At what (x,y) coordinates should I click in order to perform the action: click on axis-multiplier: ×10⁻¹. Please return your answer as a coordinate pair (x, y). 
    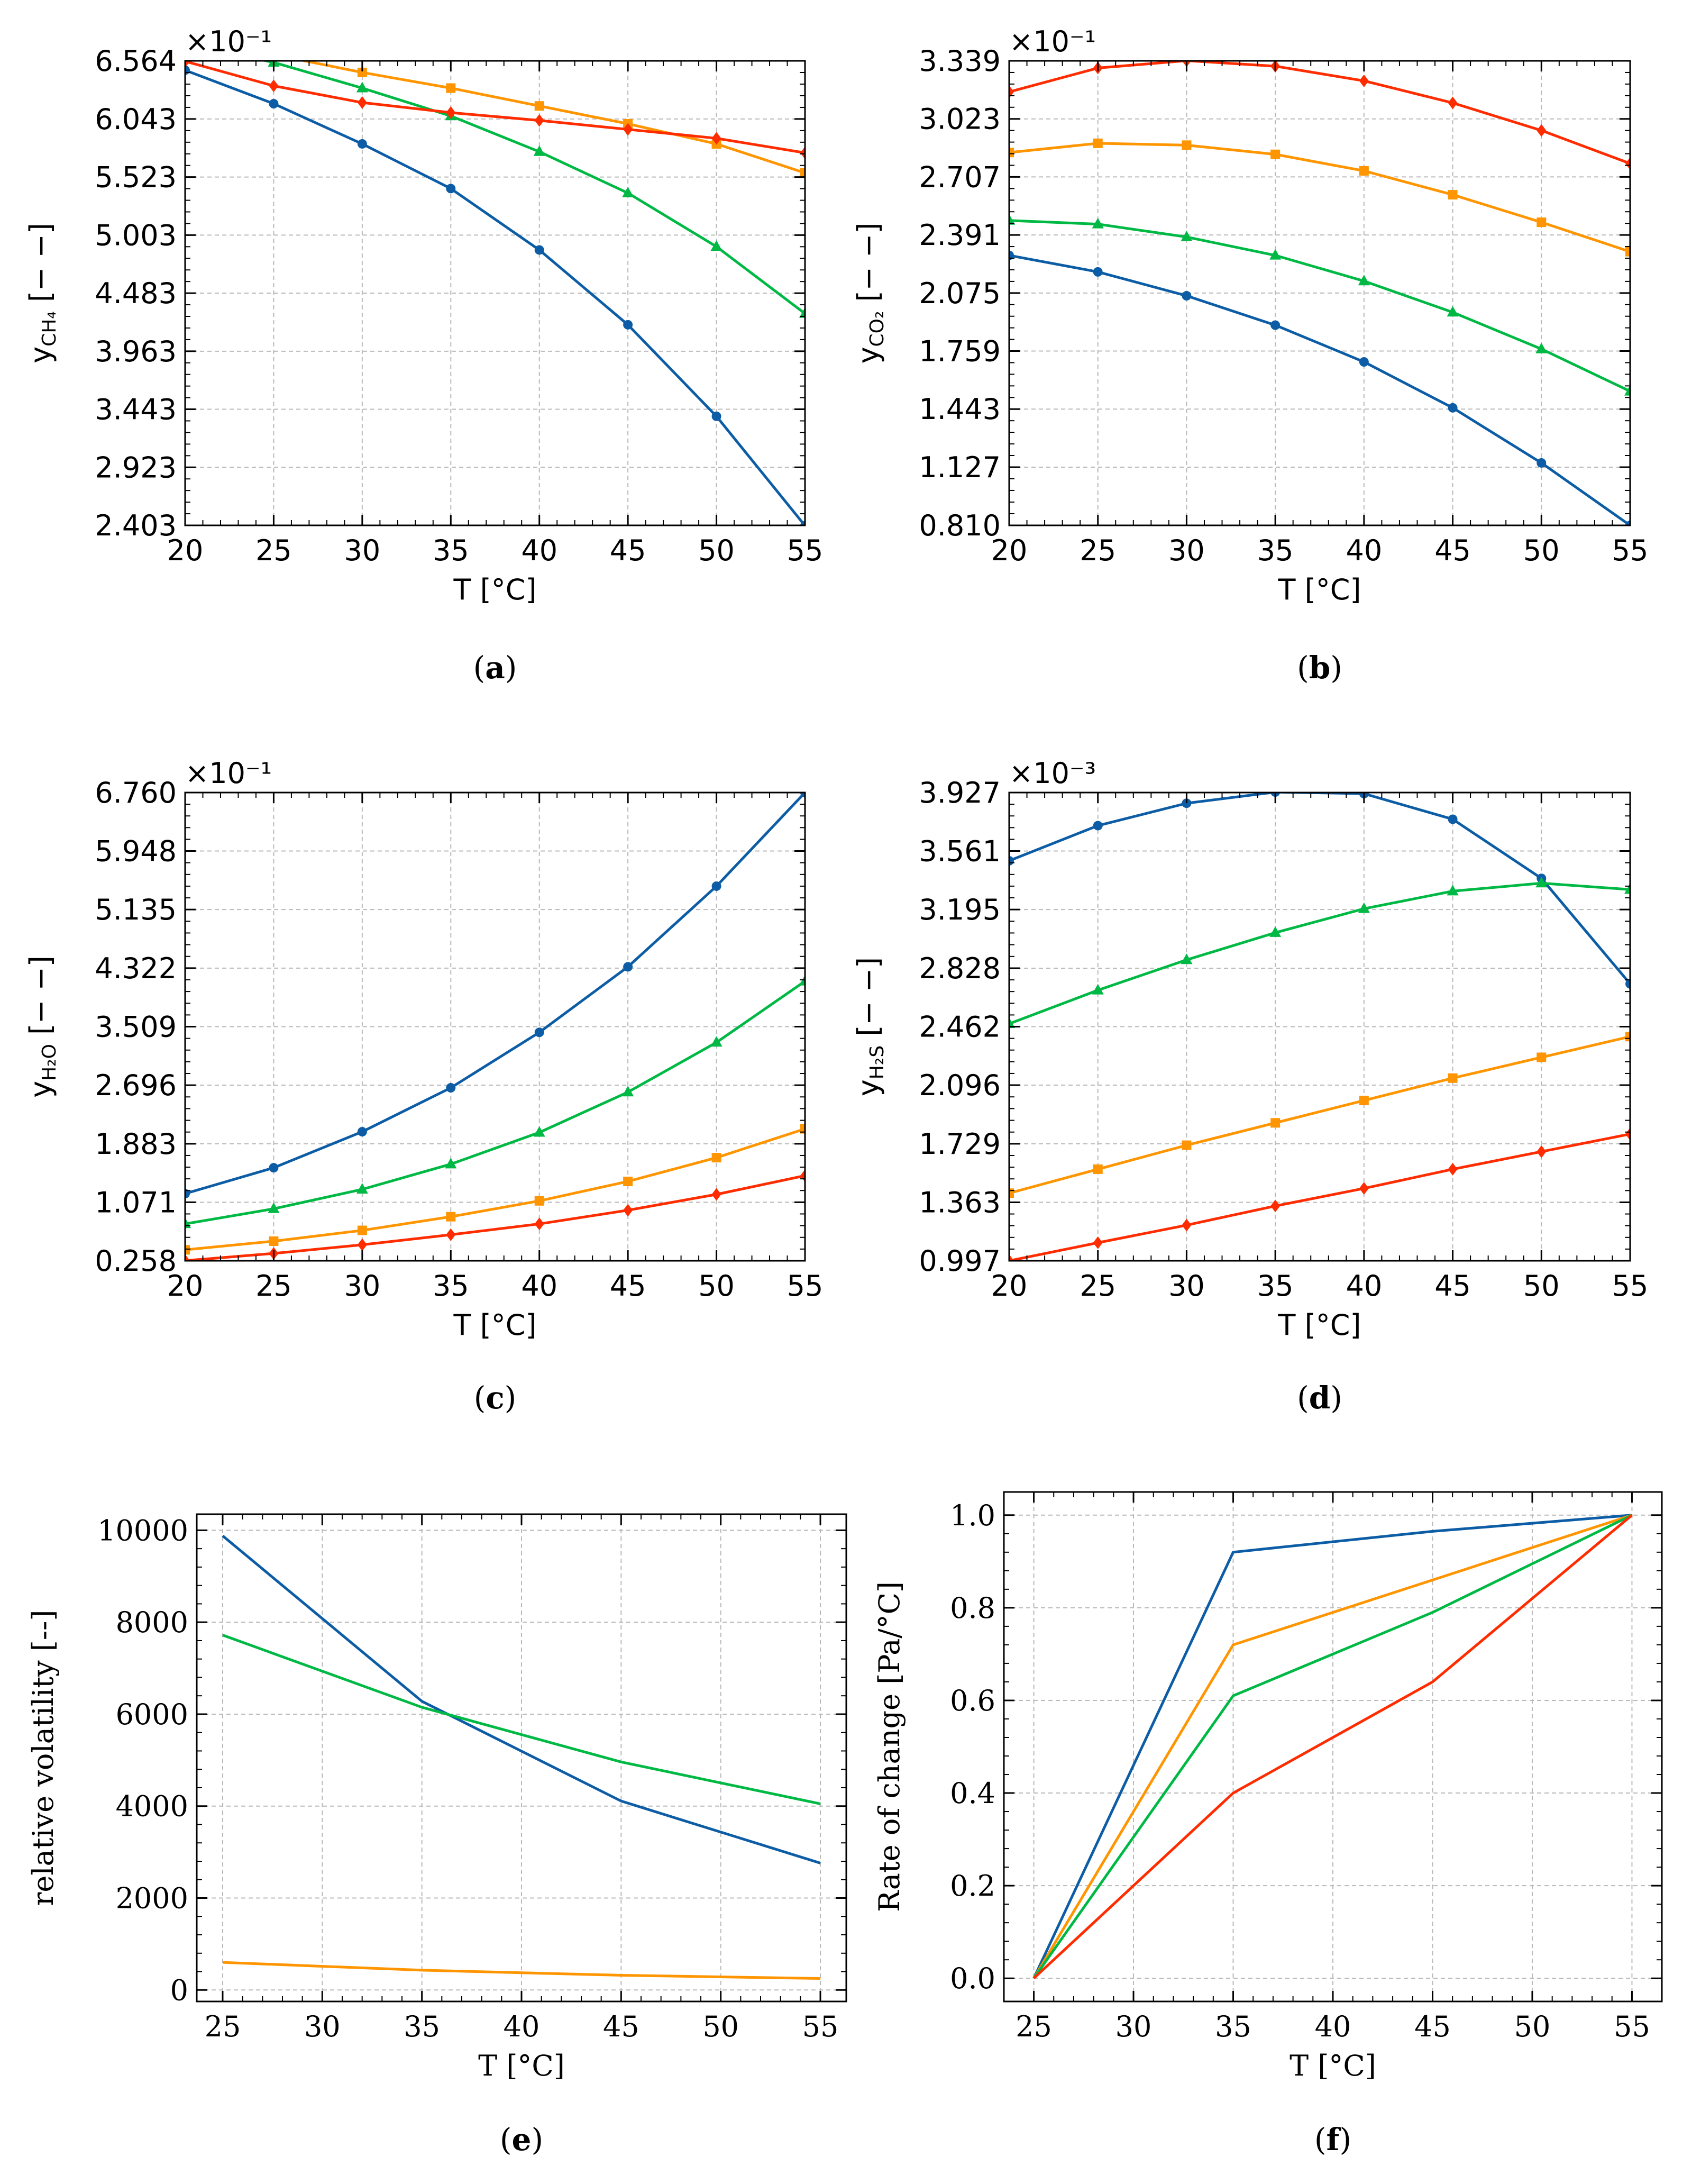
    Looking at the image, I should click on (228, 774).